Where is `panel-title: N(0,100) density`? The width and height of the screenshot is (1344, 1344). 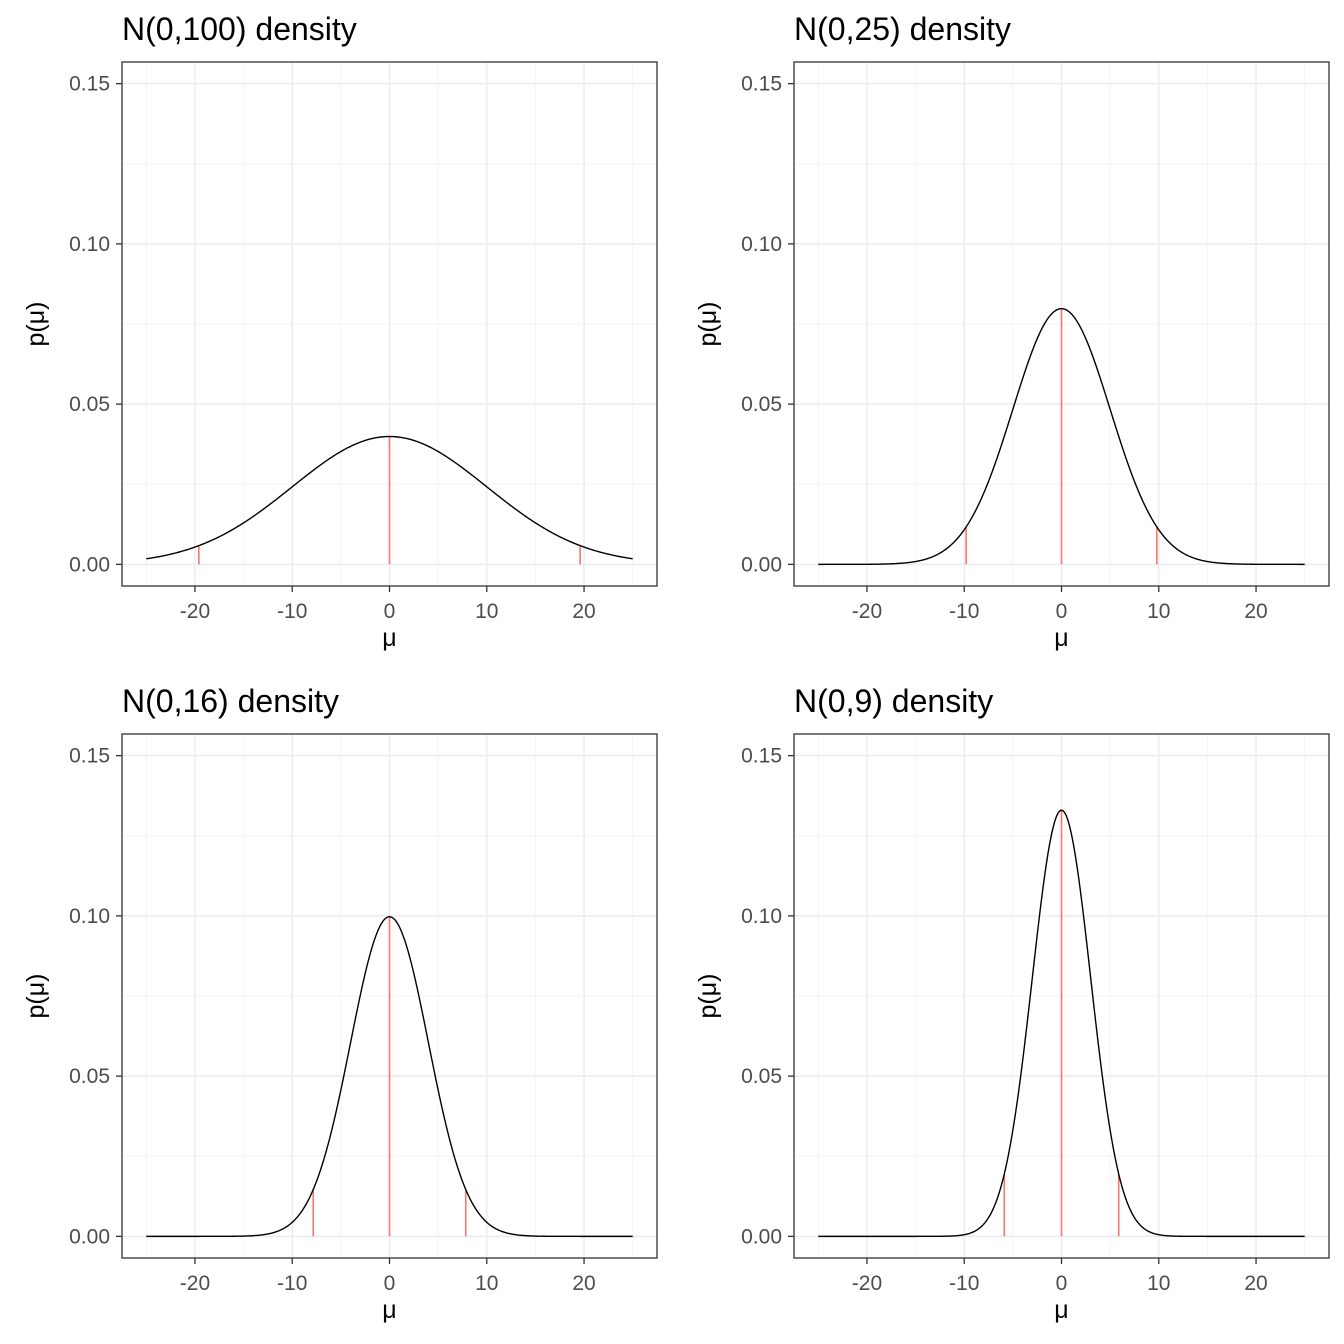
panel-title: N(0,100) density is located at coordinates (239, 29).